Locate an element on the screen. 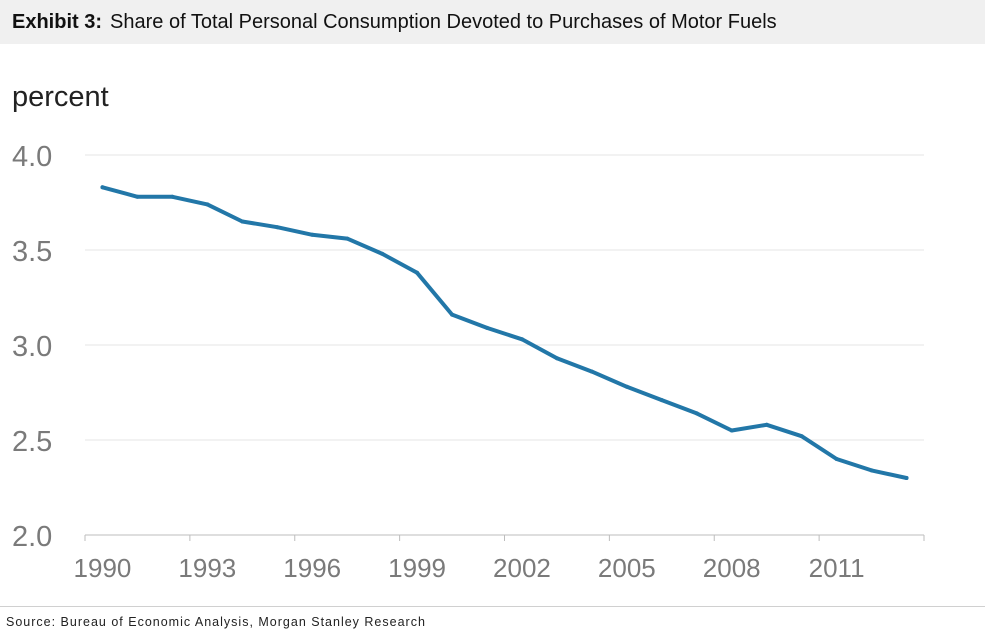 The width and height of the screenshot is (989, 635). y-tick-label: 2.5 is located at coordinates (32, 442).